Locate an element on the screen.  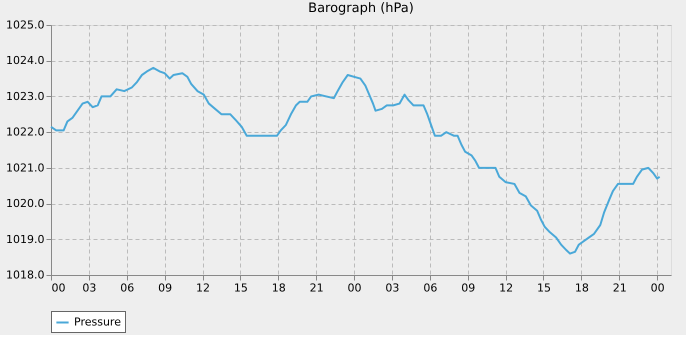
y-tick-label: 1024.0 is located at coordinates (25, 61).